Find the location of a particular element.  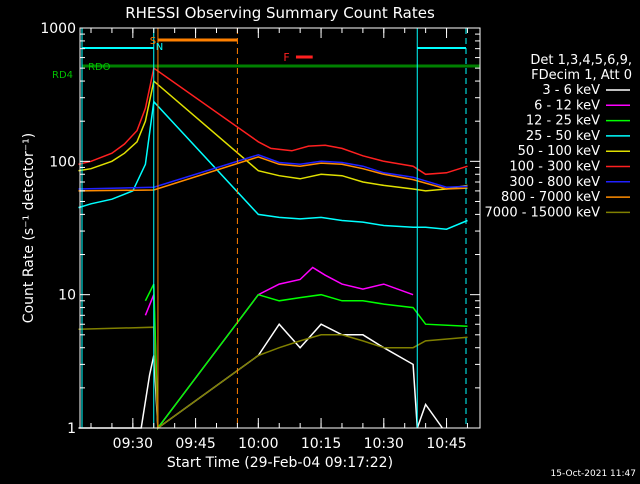

legend-label: 3 - 6 keV is located at coordinates (571, 90).